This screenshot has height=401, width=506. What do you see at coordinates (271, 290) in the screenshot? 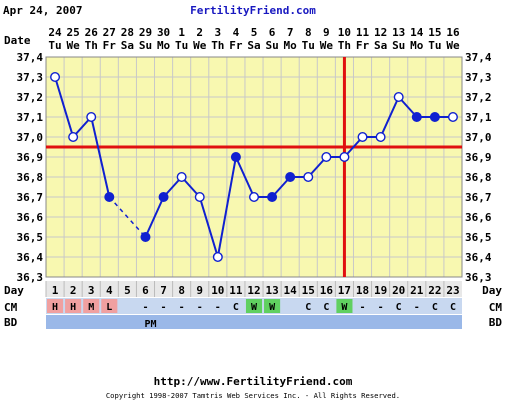
I see `day-number: 13` at bounding box center [271, 290].